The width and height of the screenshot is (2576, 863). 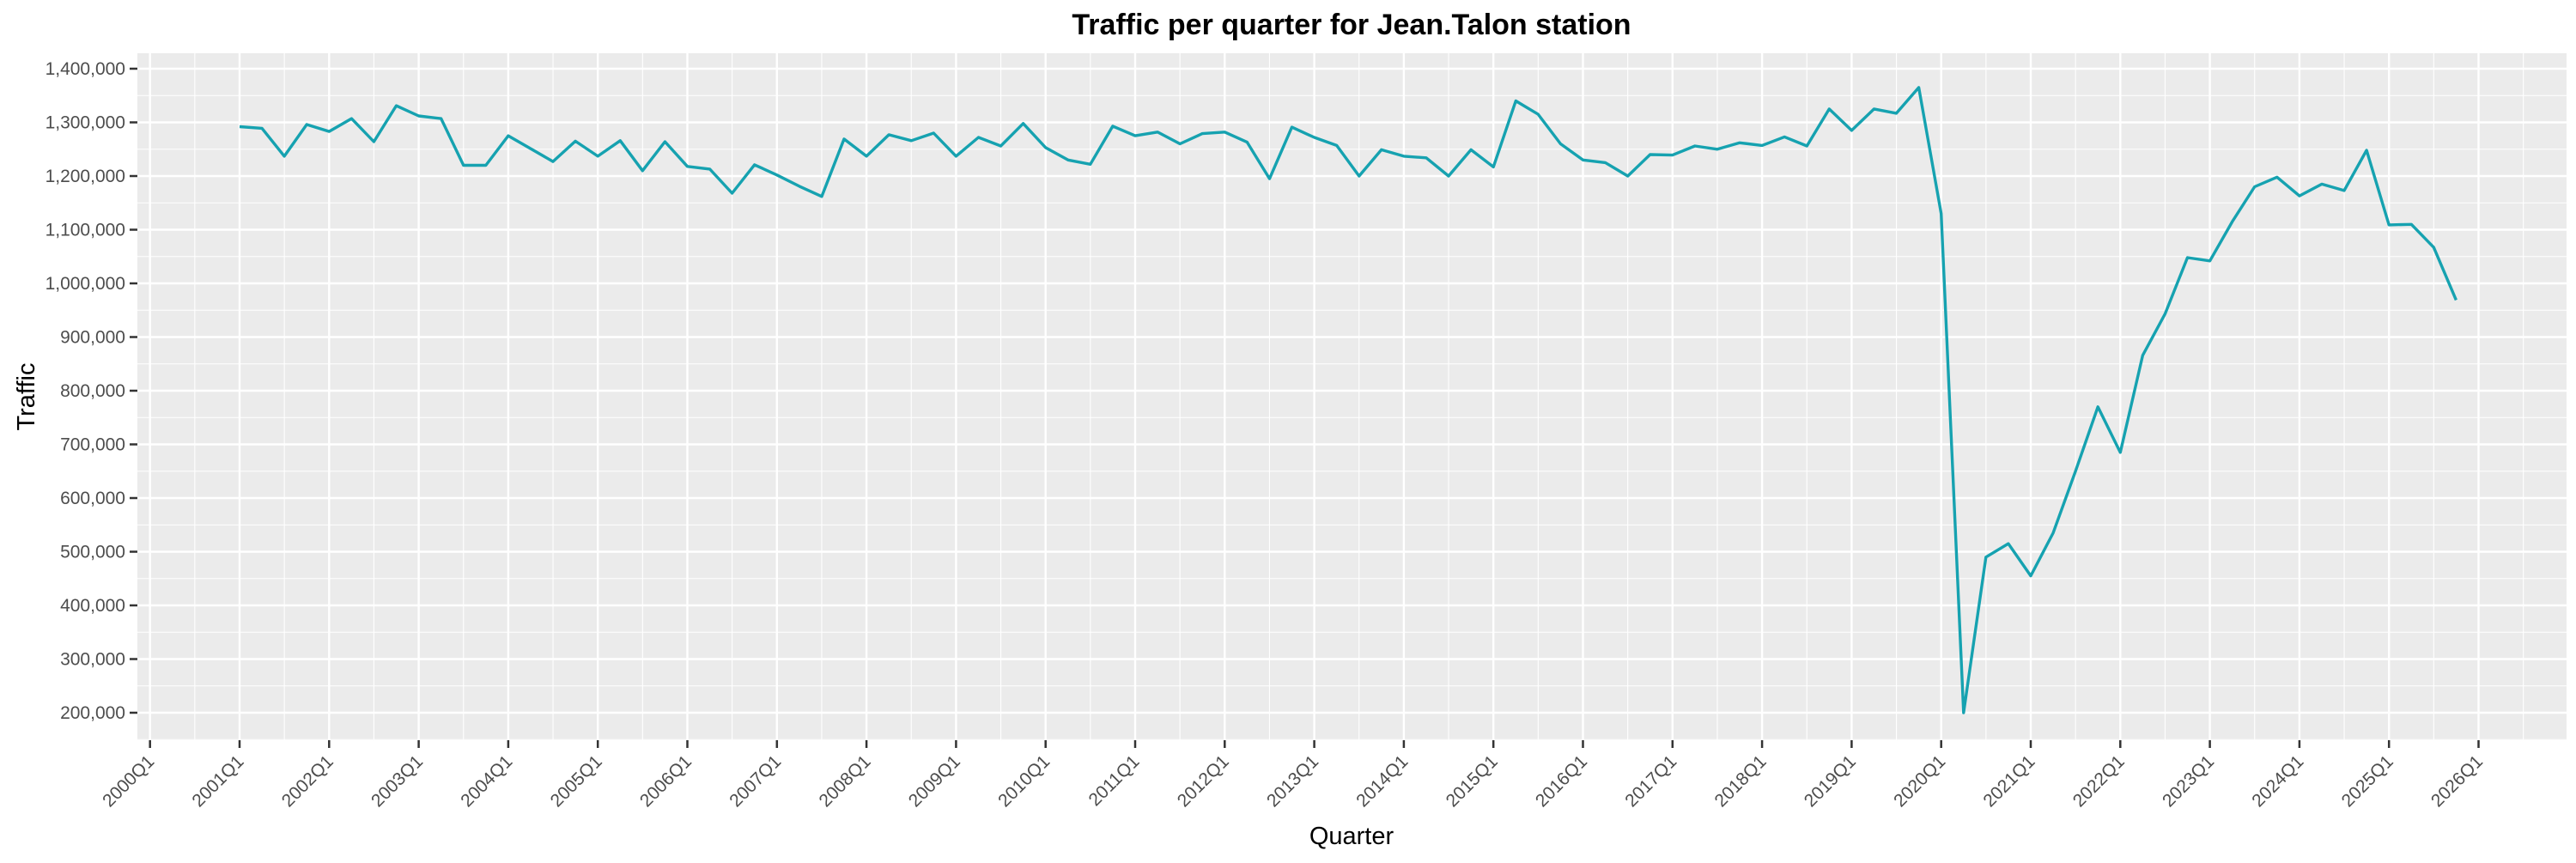 I want to click on y-tick-label: 700,000, so click(x=93, y=445).